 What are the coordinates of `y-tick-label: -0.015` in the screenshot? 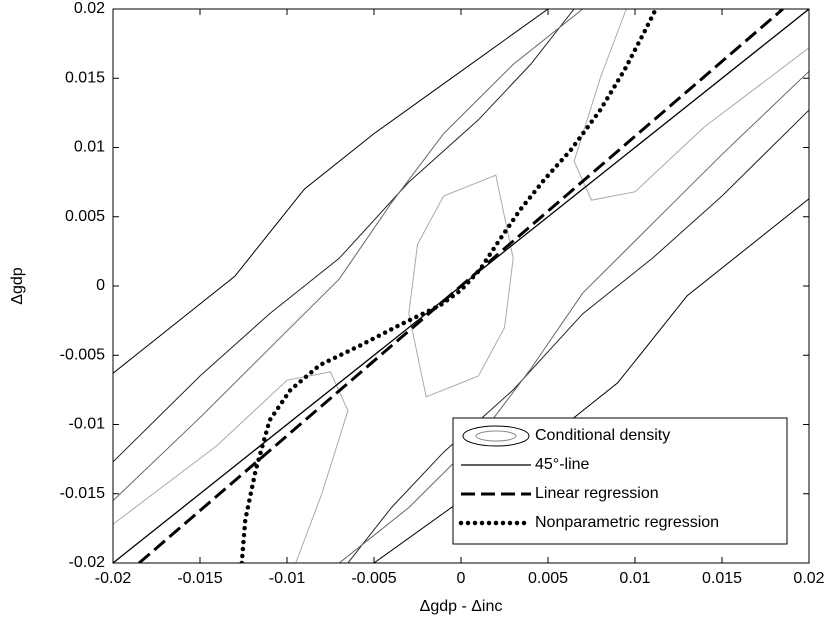 It's located at (82, 493).